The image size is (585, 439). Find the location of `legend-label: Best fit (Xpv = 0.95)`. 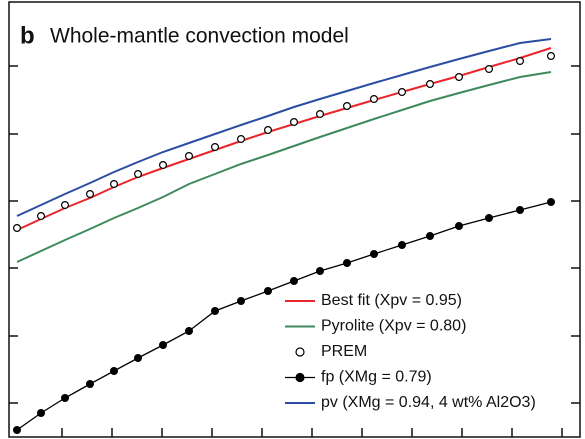

legend-label: Best fit (Xpv = 0.95) is located at coordinates (391, 300).